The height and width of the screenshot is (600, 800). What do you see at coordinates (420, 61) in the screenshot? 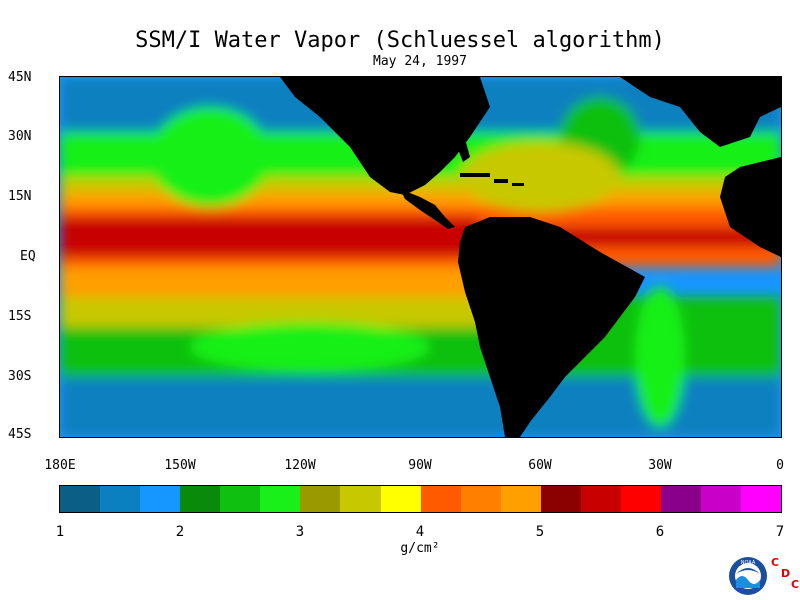
I see `map-date: May 24, 1997` at bounding box center [420, 61].